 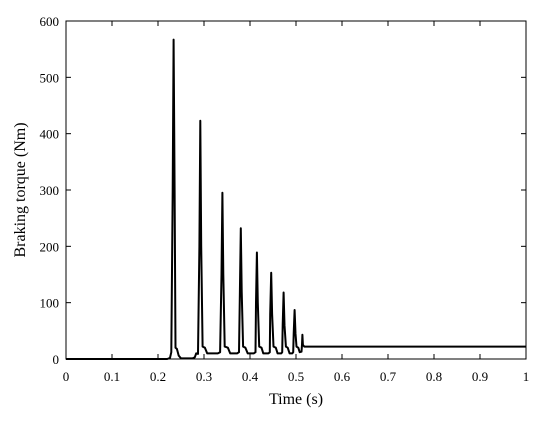 I want to click on x-tick-label: 0.6, so click(x=342, y=376).